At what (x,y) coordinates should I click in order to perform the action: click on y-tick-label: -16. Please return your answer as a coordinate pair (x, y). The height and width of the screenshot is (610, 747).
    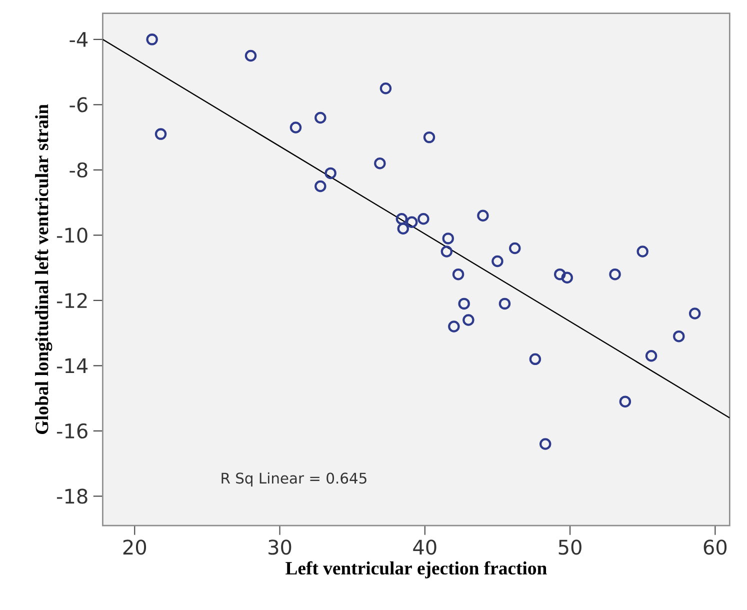
    Looking at the image, I should click on (72, 431).